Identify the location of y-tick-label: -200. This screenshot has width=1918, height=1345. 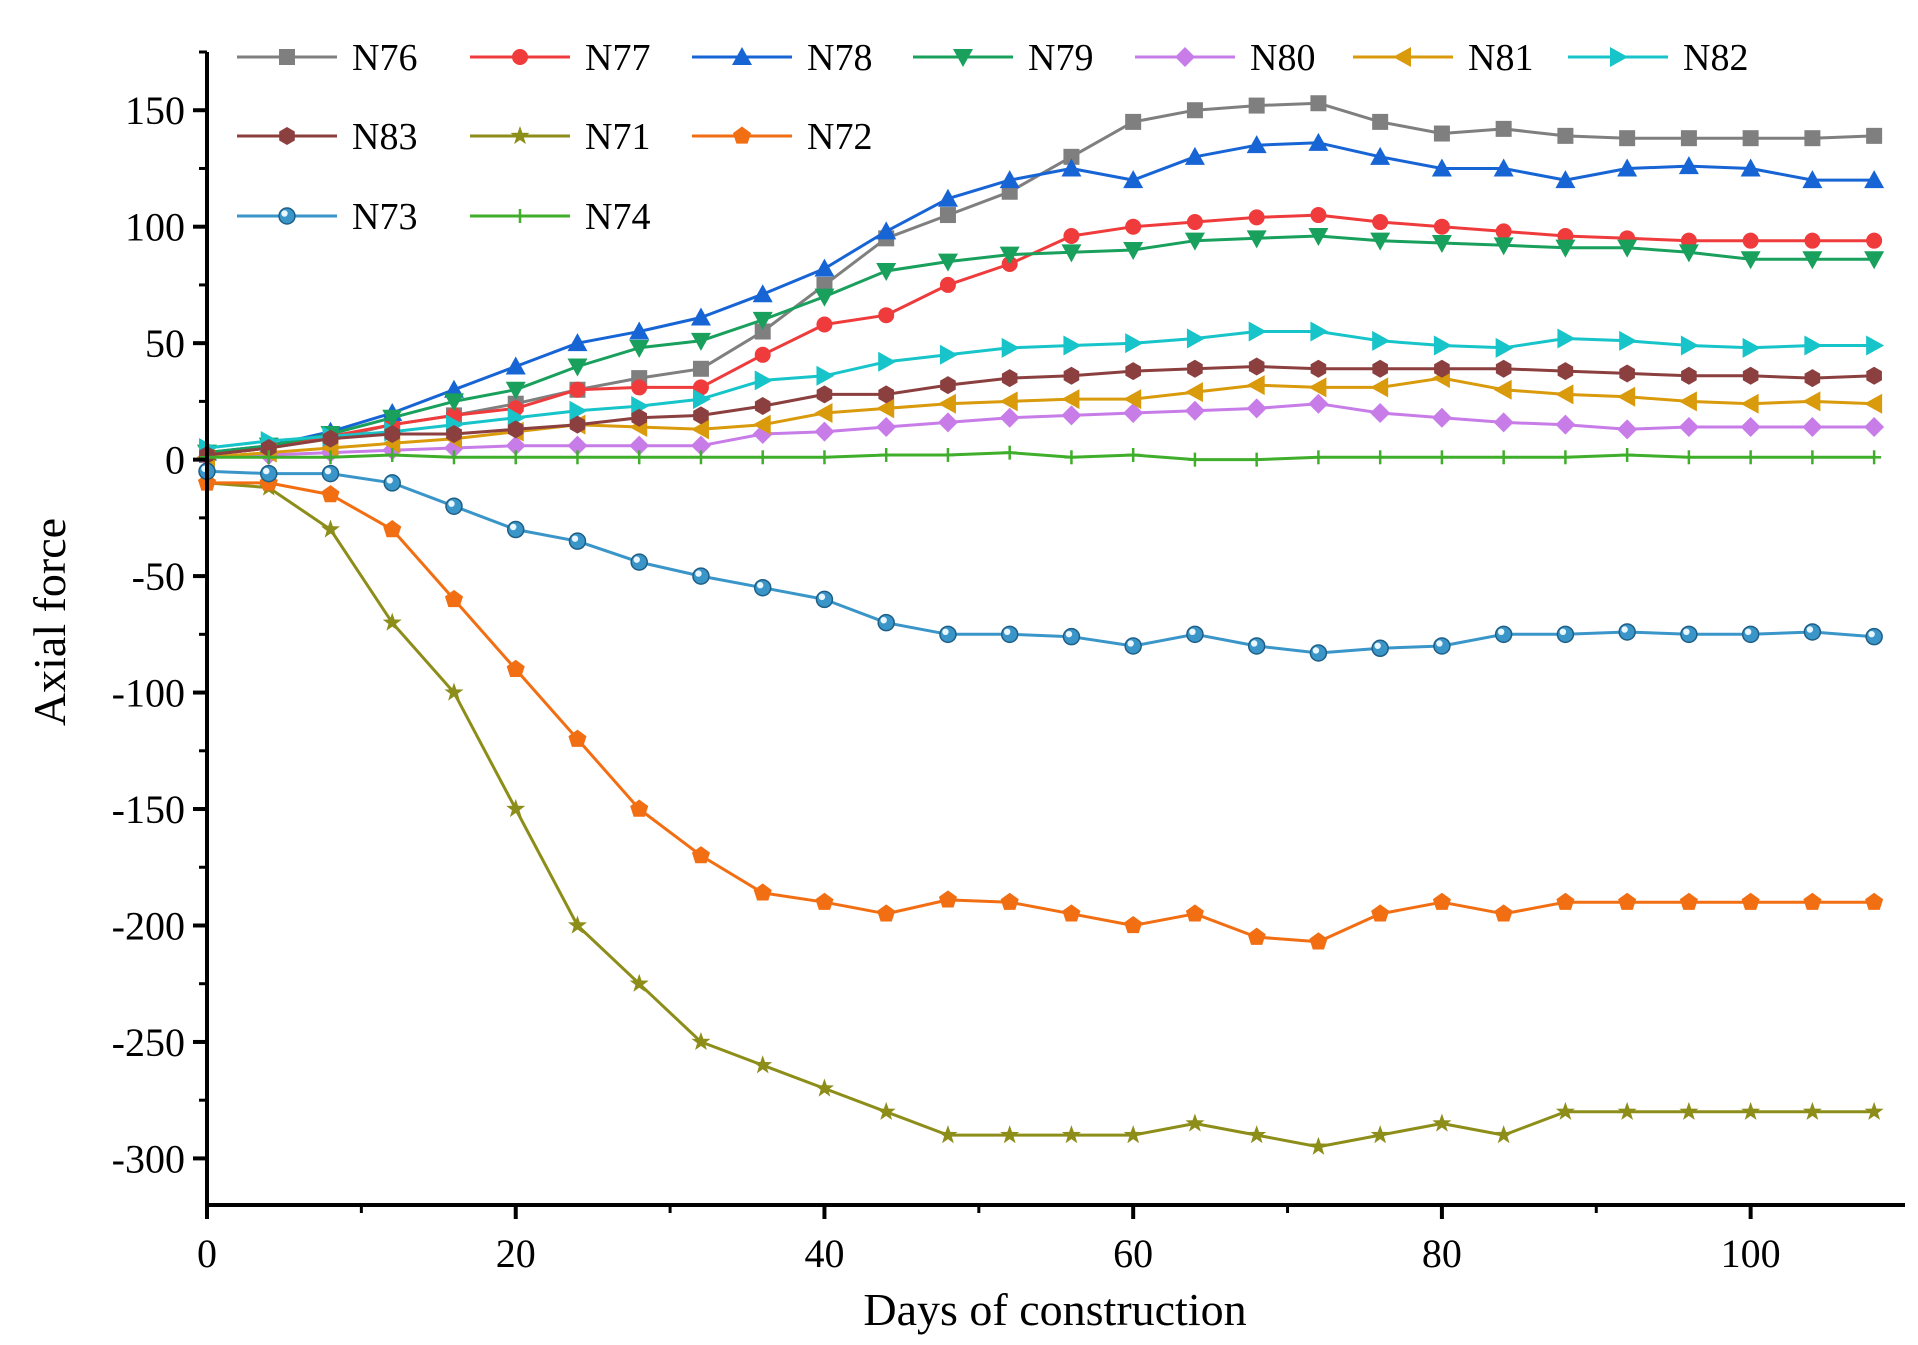
(148, 925).